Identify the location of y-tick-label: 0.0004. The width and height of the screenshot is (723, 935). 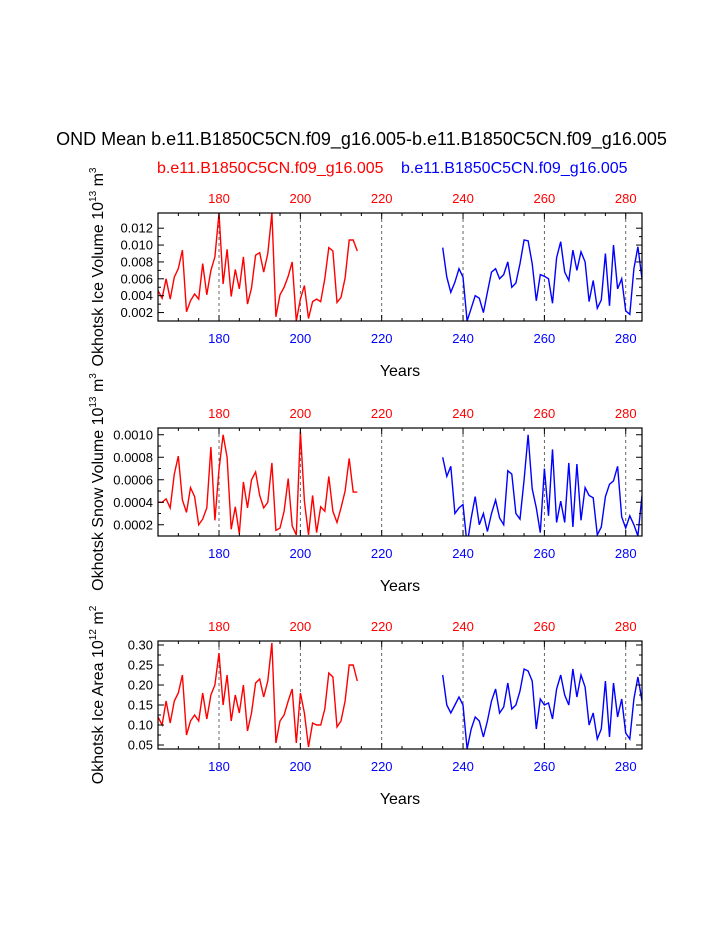
(133, 502).